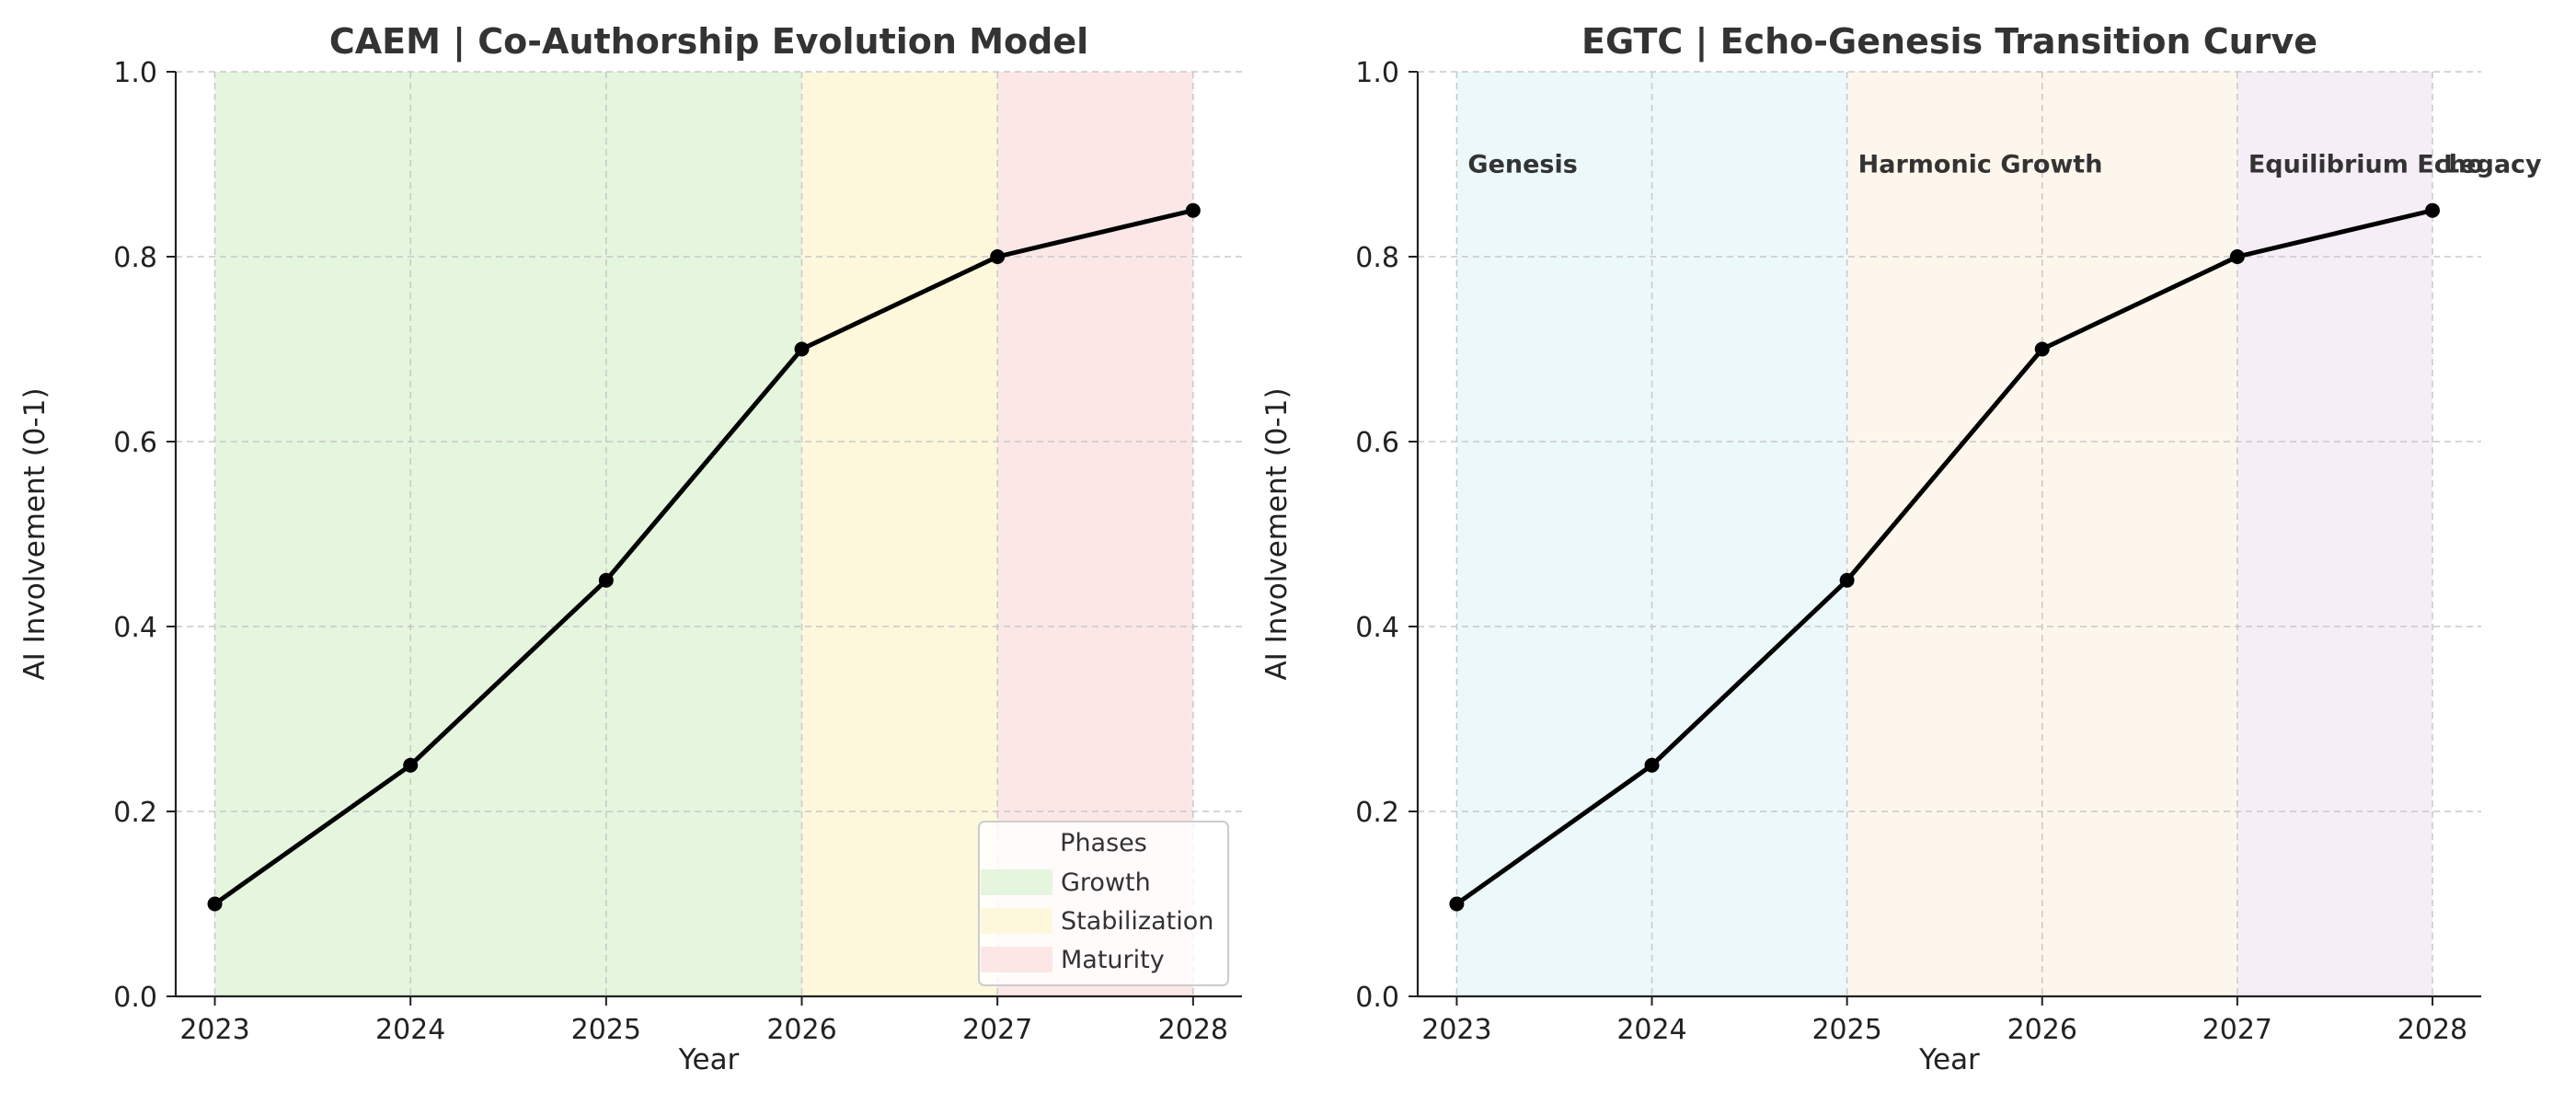 This screenshot has width=2576, height=1104. What do you see at coordinates (1106, 882) in the screenshot?
I see `legend-label: Growth` at bounding box center [1106, 882].